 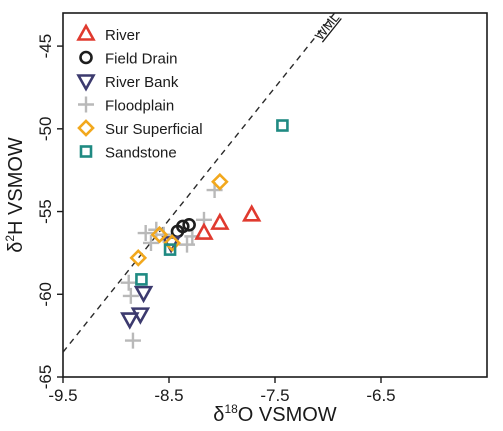 I want to click on y-axis: -45 -50 -55 -60 -65, so click(x=49, y=211).